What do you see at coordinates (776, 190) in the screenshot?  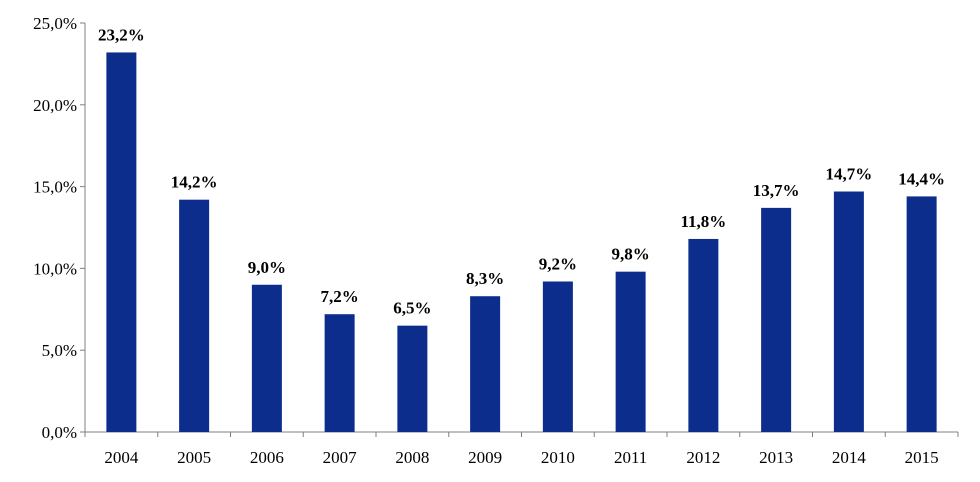 I see `data-label: 13,7%` at bounding box center [776, 190].